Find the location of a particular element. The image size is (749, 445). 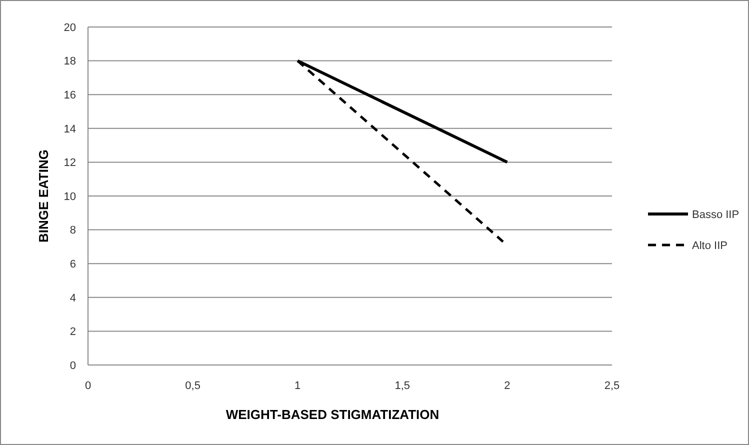

y-tick-label: 8 is located at coordinates (73, 230).